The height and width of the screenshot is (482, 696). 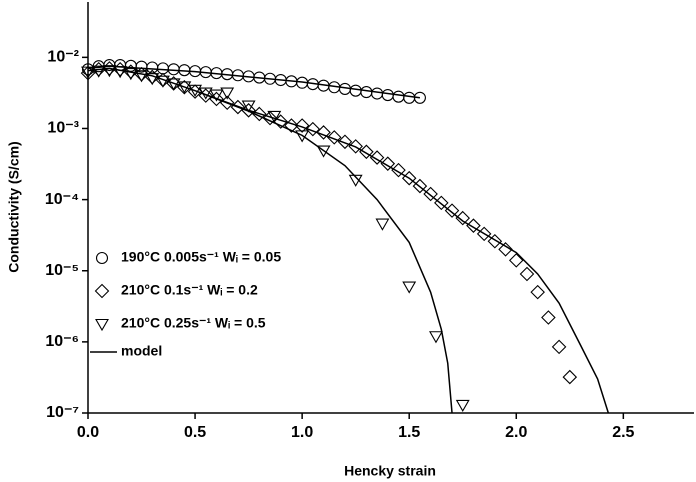 What do you see at coordinates (193, 323) in the screenshot?
I see `legend-label: 210°C 0.25s⁻¹ Wᵢ = 0.5` at bounding box center [193, 323].